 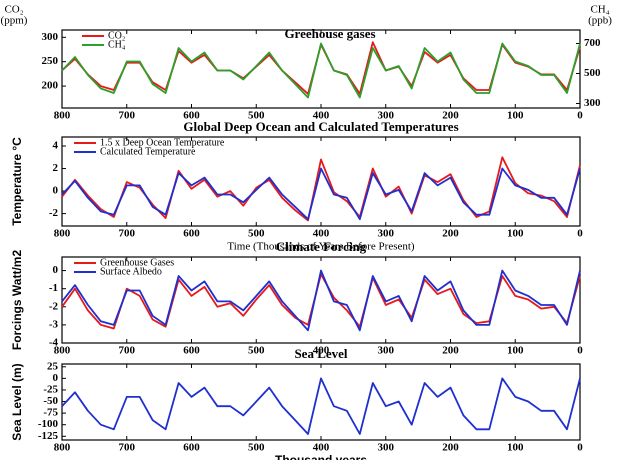 I want to click on y-axis-label: Forcings Watt/m2, so click(x=17, y=300).